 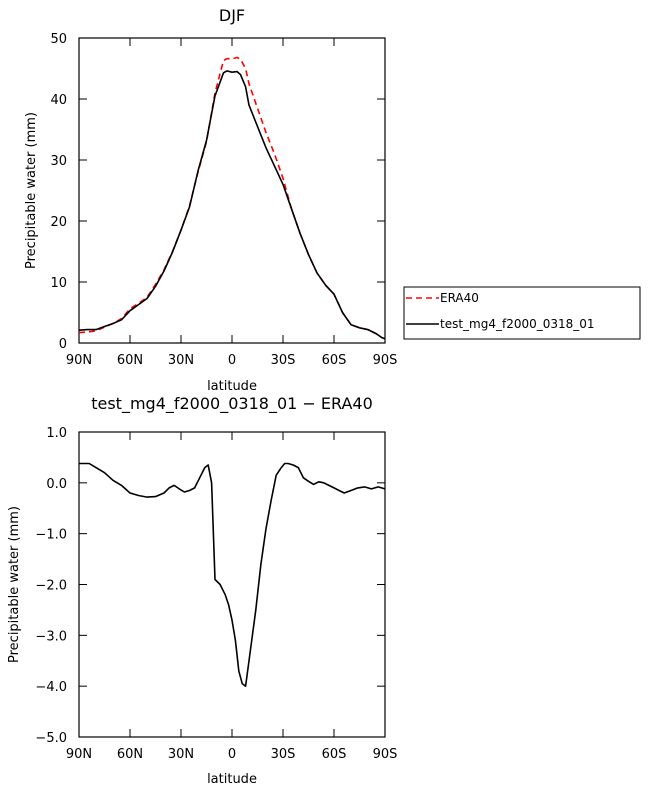 I want to click on y-tick-label: 0.0, so click(x=56, y=484).